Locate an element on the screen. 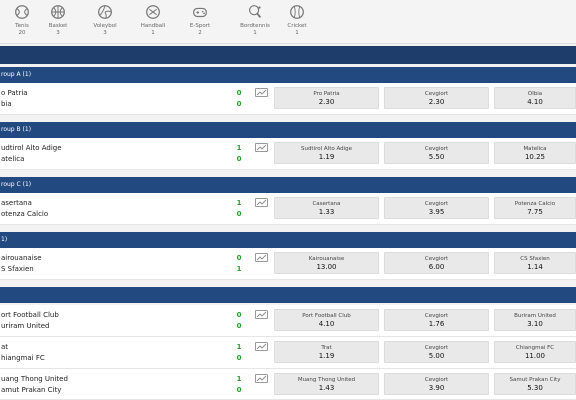  odd-label: Olbia is located at coordinates (535, 94).